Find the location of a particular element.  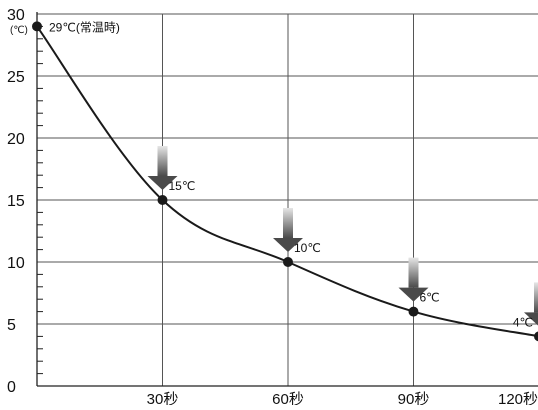

y-tick-label-10: 10 is located at coordinates (16, 263).